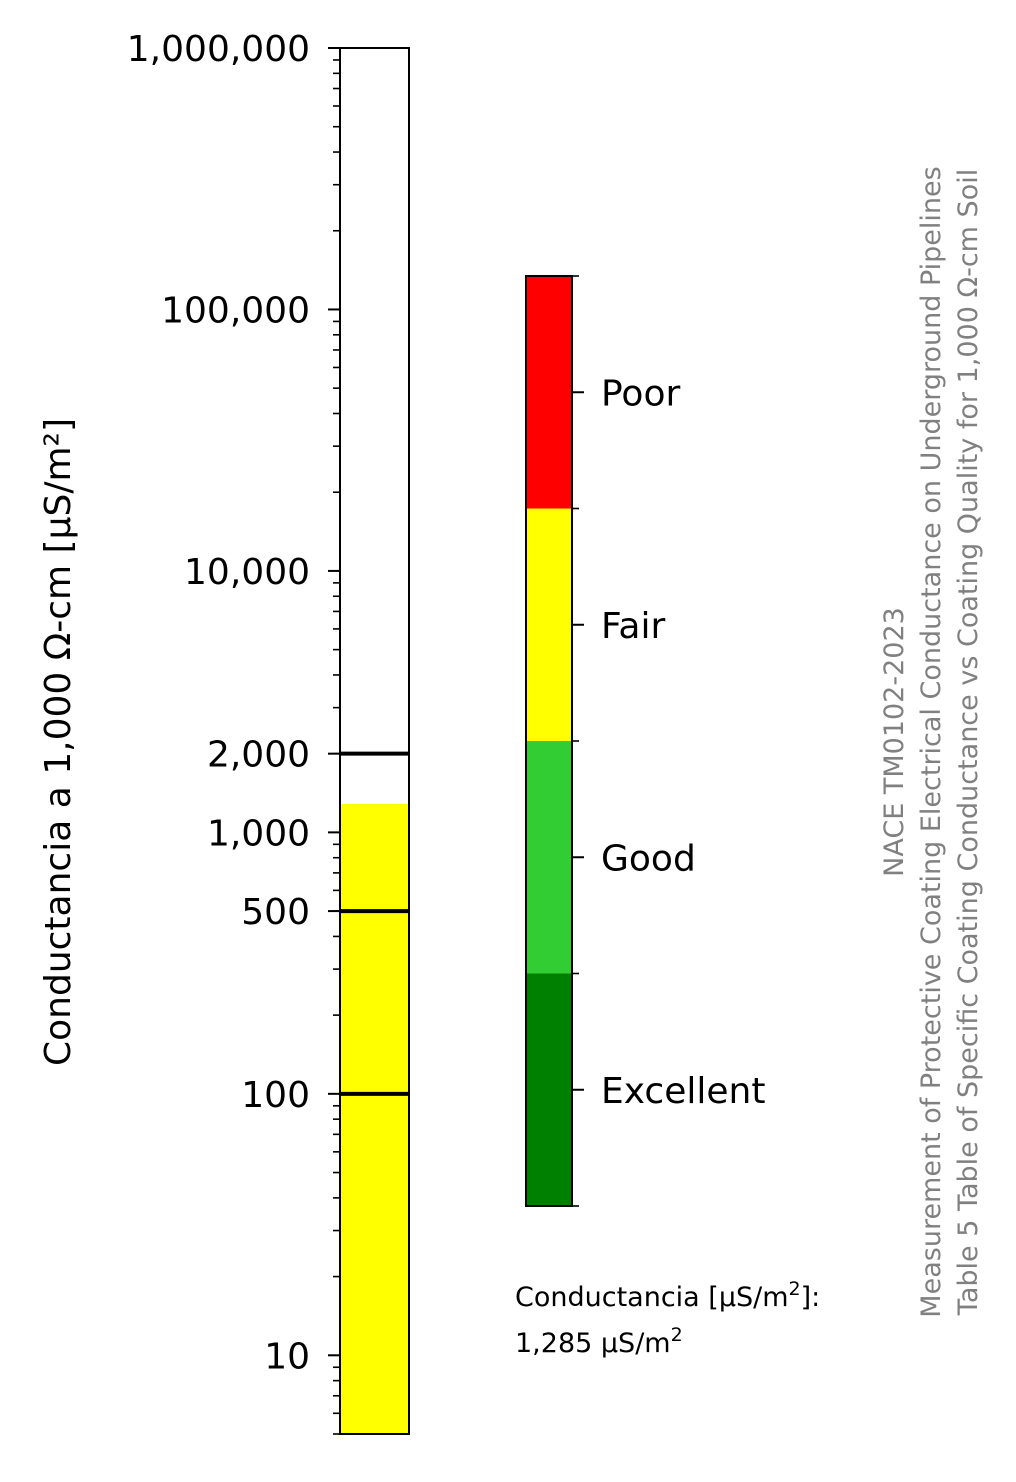  What do you see at coordinates (275, 1095) in the screenshot?
I see `y-tick-label: 100` at bounding box center [275, 1095].